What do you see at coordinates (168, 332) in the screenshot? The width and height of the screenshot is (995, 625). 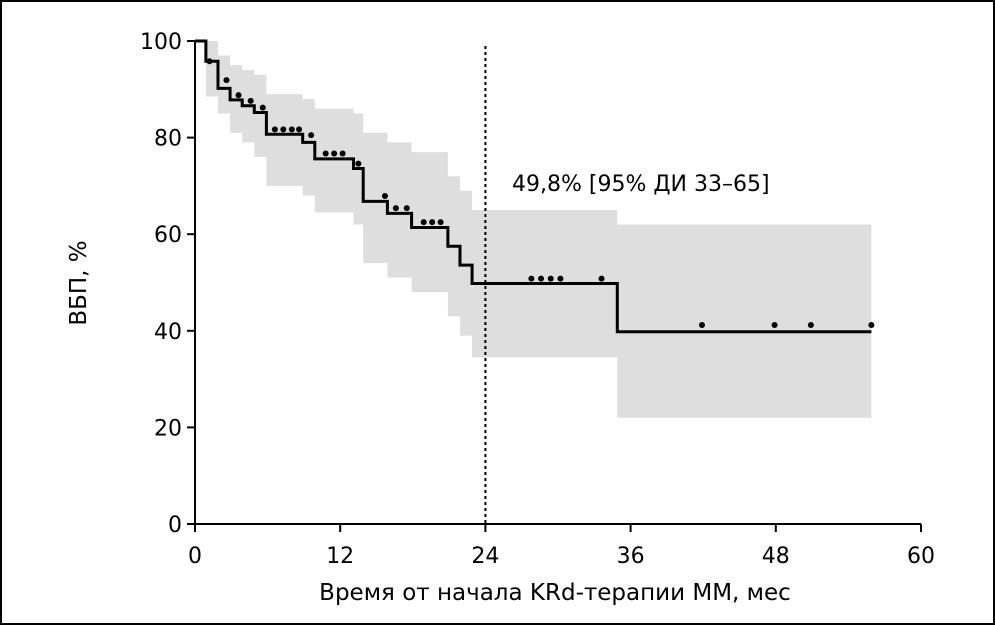 I see `y-tick-label: 40` at bounding box center [168, 332].